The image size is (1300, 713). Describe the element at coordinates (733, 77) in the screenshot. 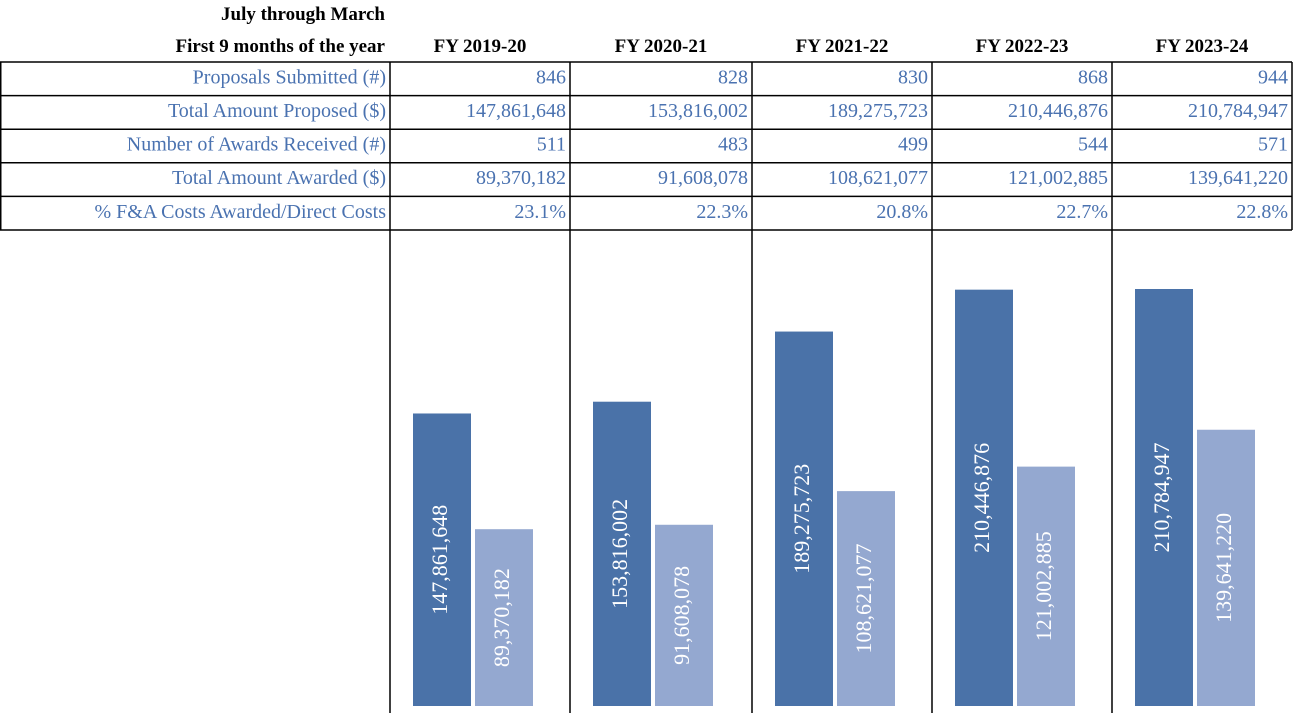

I see `cell-value: 828` at that location.